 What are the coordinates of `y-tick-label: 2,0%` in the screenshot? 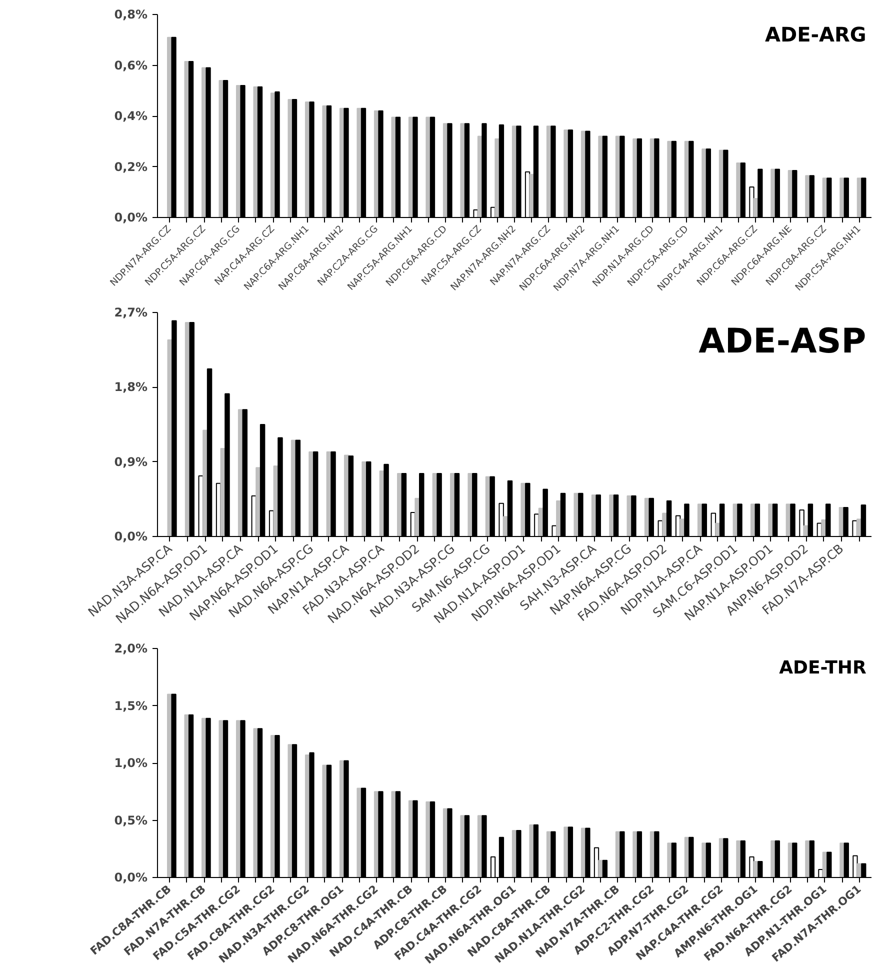 It's located at (131, 649).